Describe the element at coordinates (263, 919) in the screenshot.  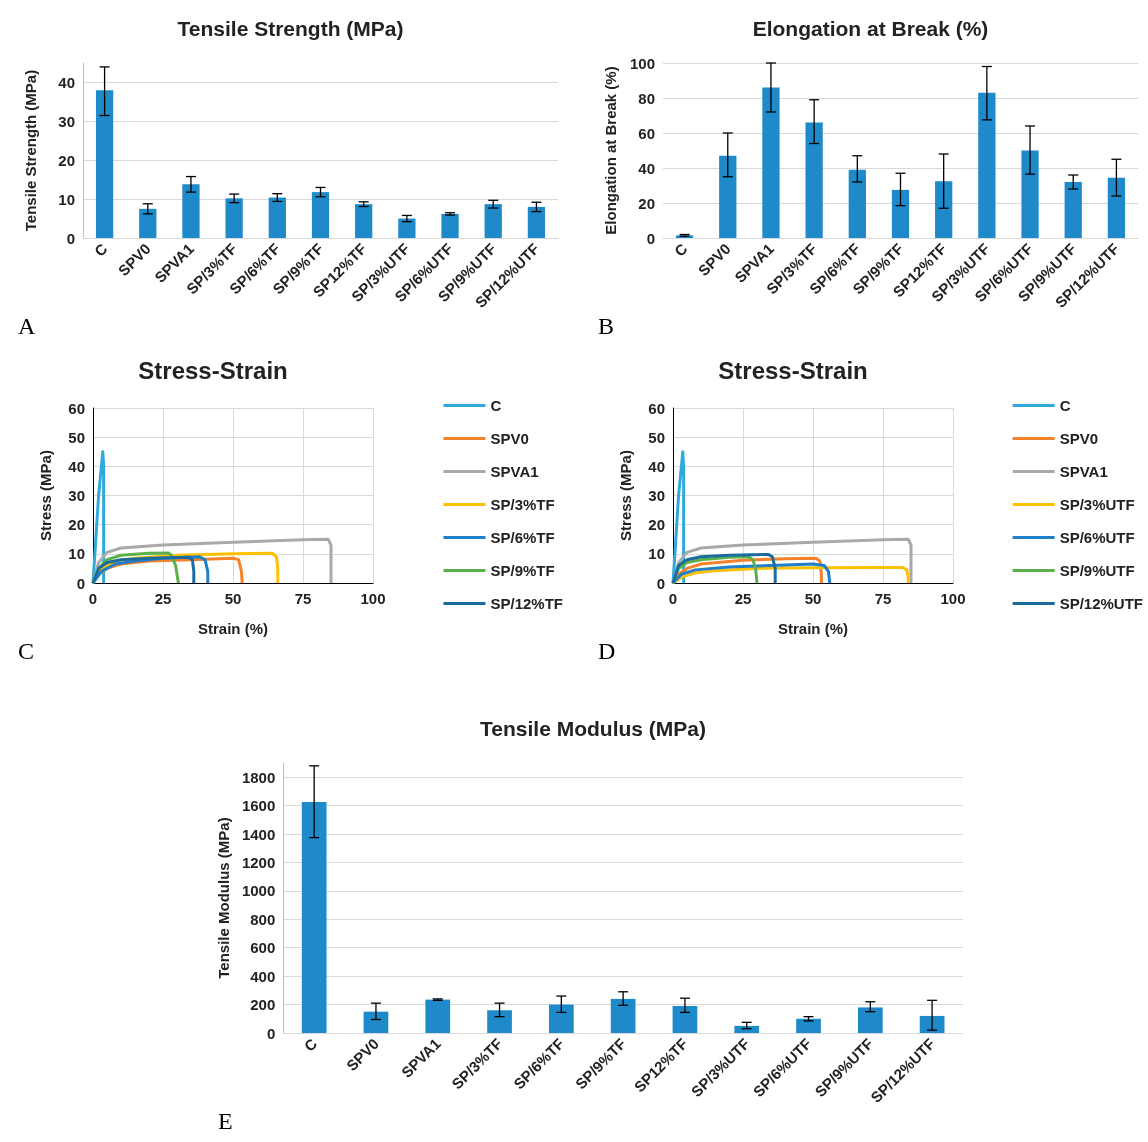
I see `y-tick-label: 800` at that location.